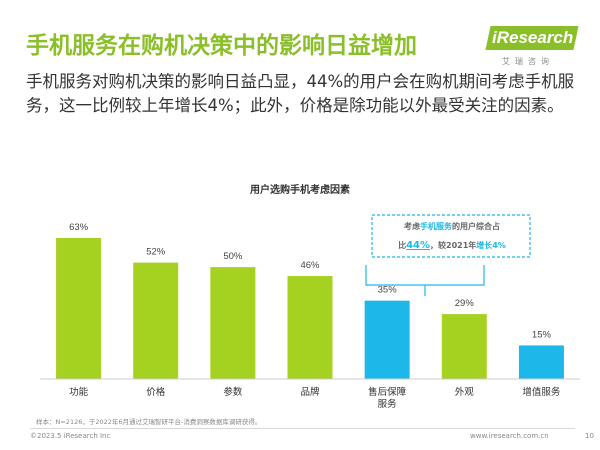 This screenshot has height=450, width=600. What do you see at coordinates (300, 190) in the screenshot?
I see `chart-title: 用户选购手机考虑因素` at bounding box center [300, 190].